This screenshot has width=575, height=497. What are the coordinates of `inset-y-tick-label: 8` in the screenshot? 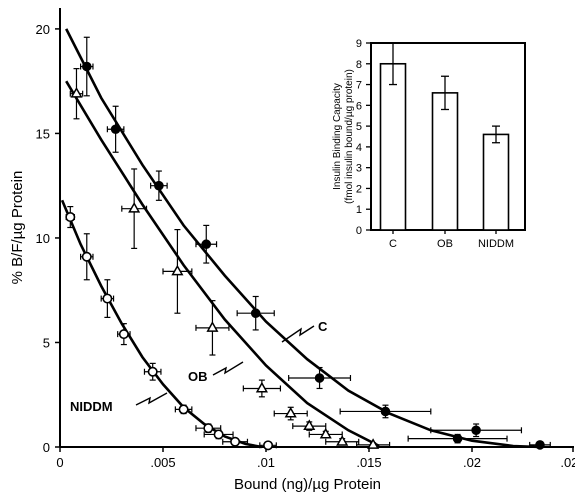 It's located at (359, 65).